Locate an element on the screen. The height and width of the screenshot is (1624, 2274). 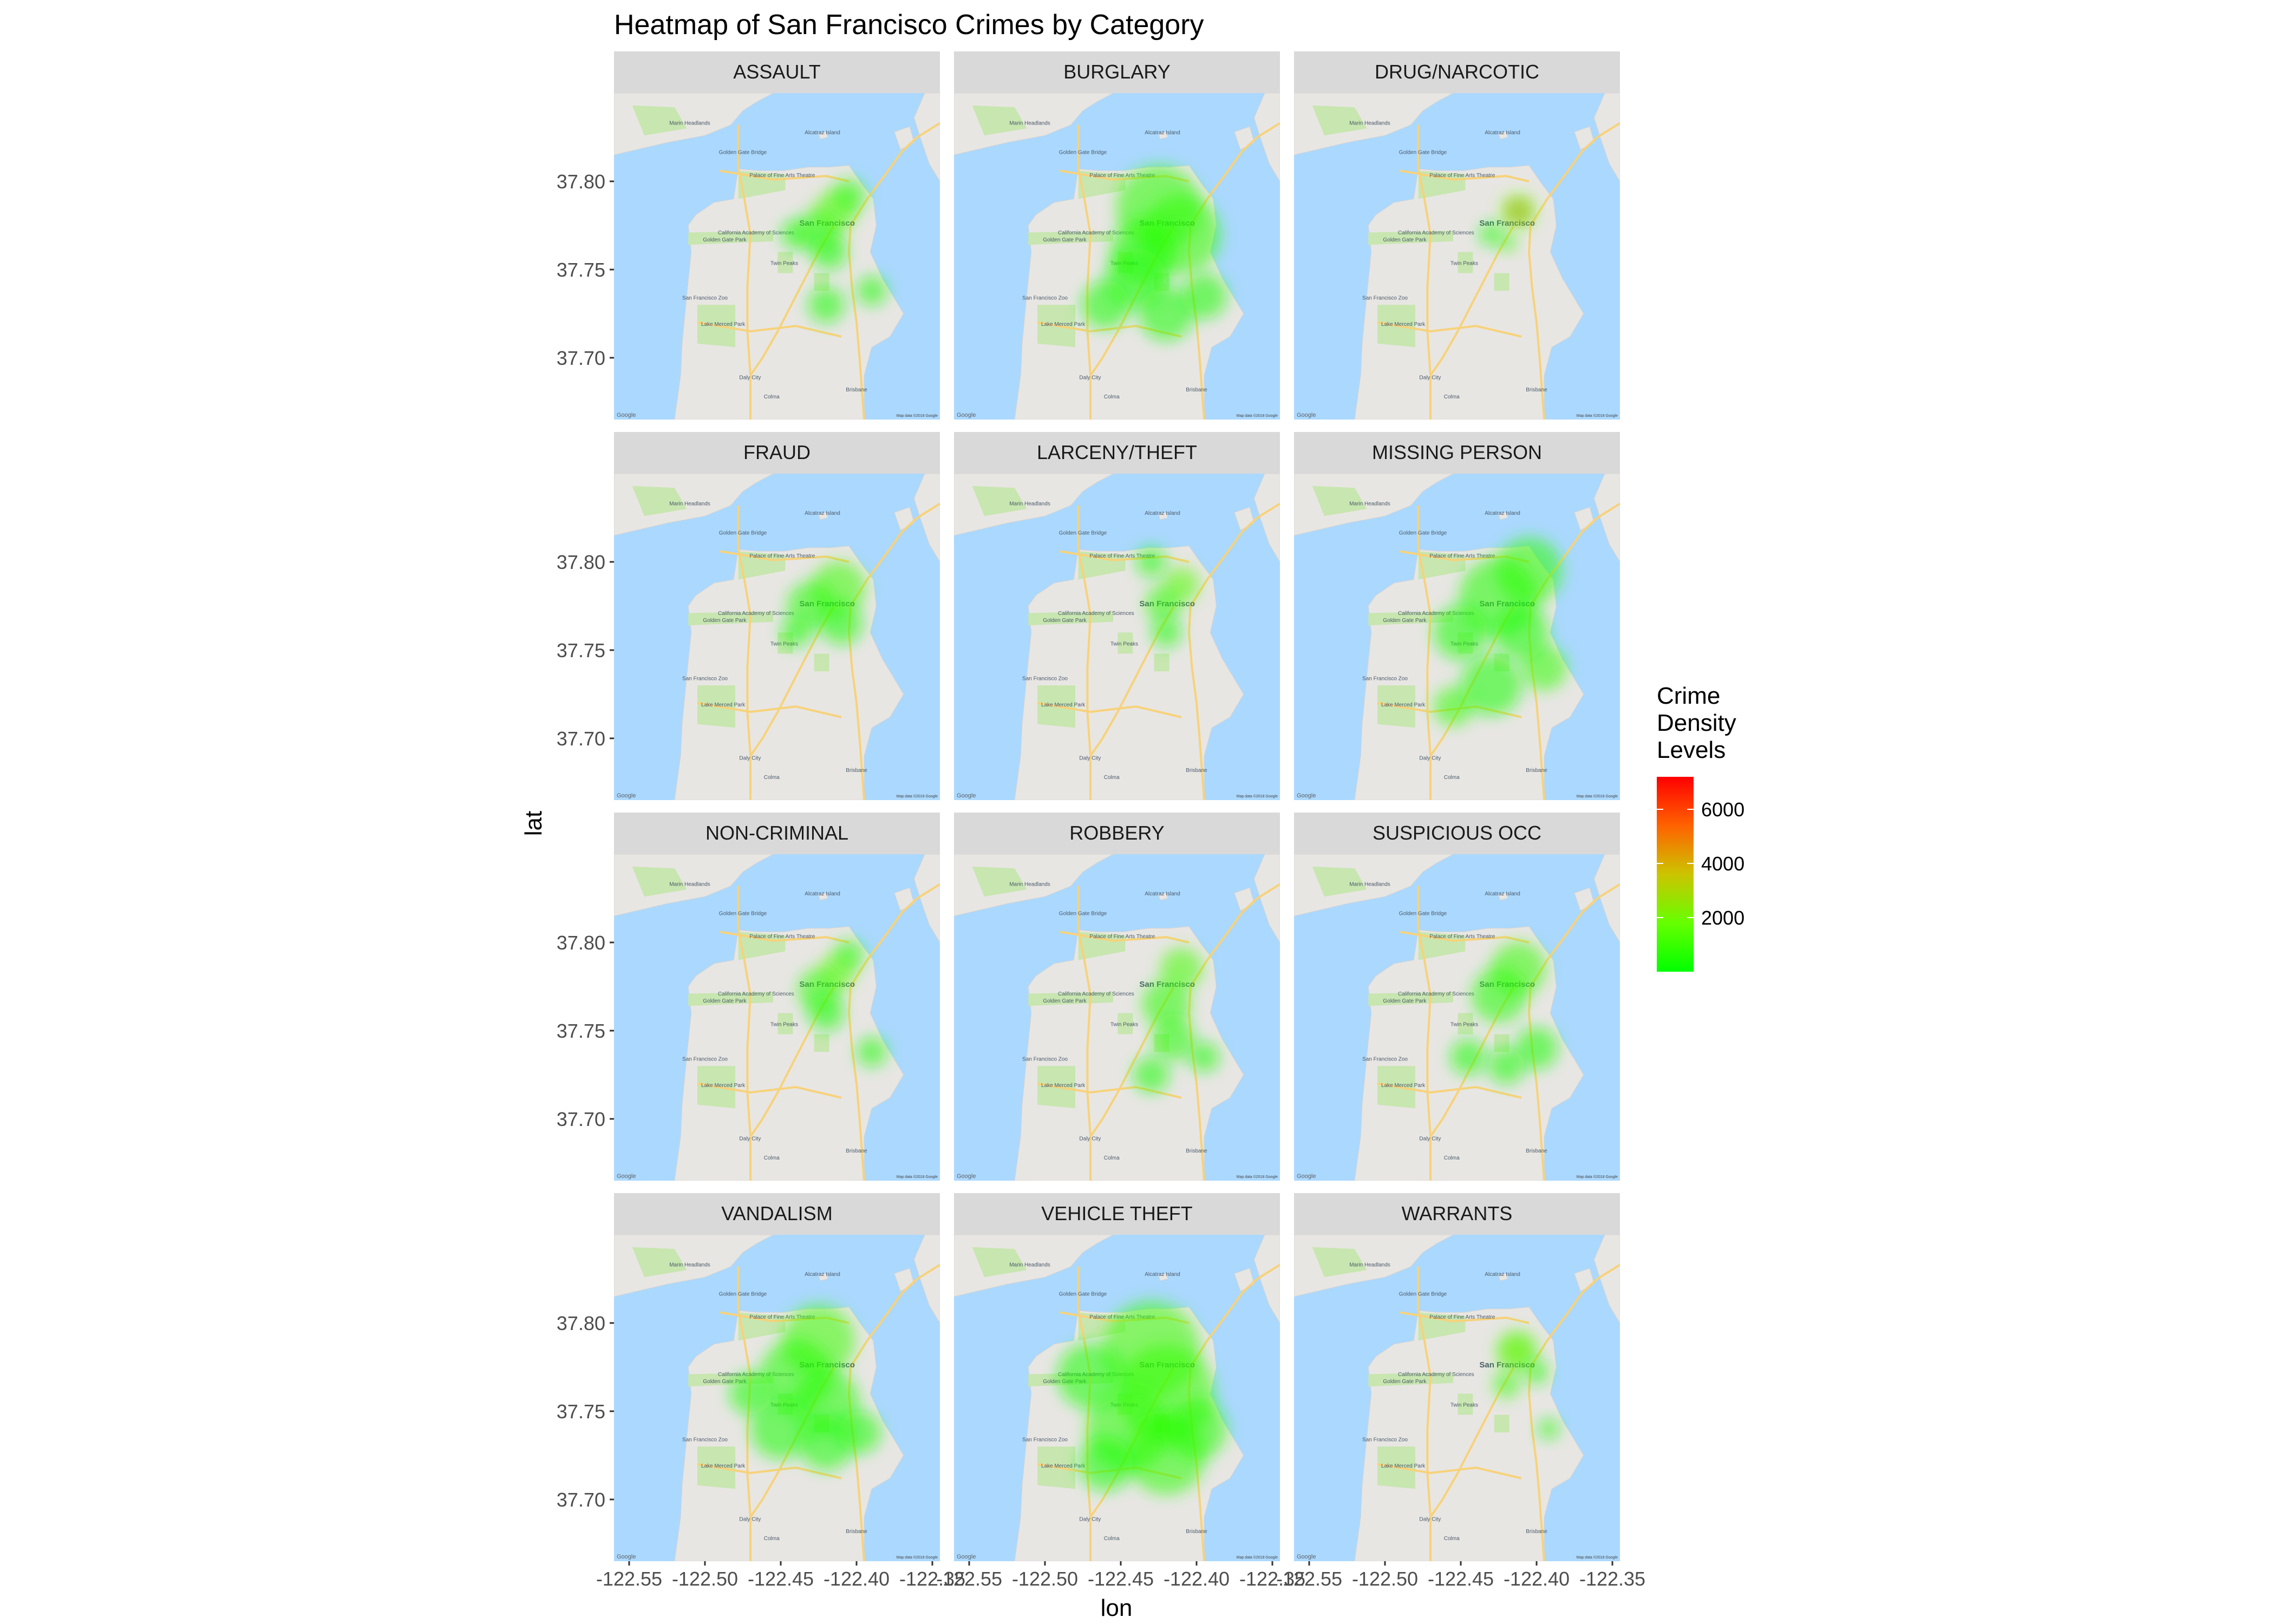
facet-strip-label: MISSING PERSON is located at coordinates (1457, 452).